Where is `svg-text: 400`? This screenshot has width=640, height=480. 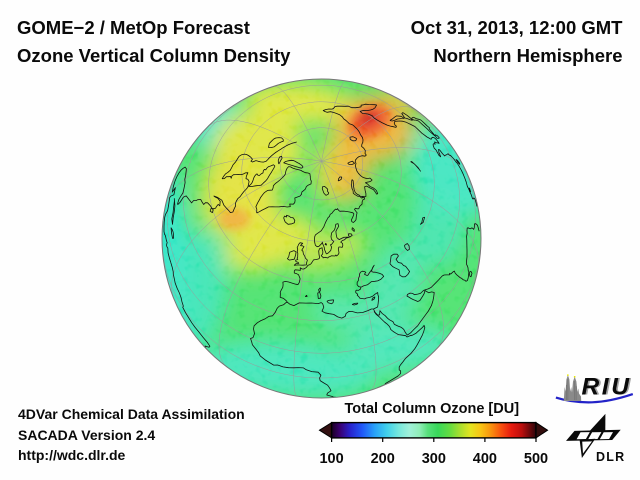 svg-text: 400 is located at coordinates (485, 459).